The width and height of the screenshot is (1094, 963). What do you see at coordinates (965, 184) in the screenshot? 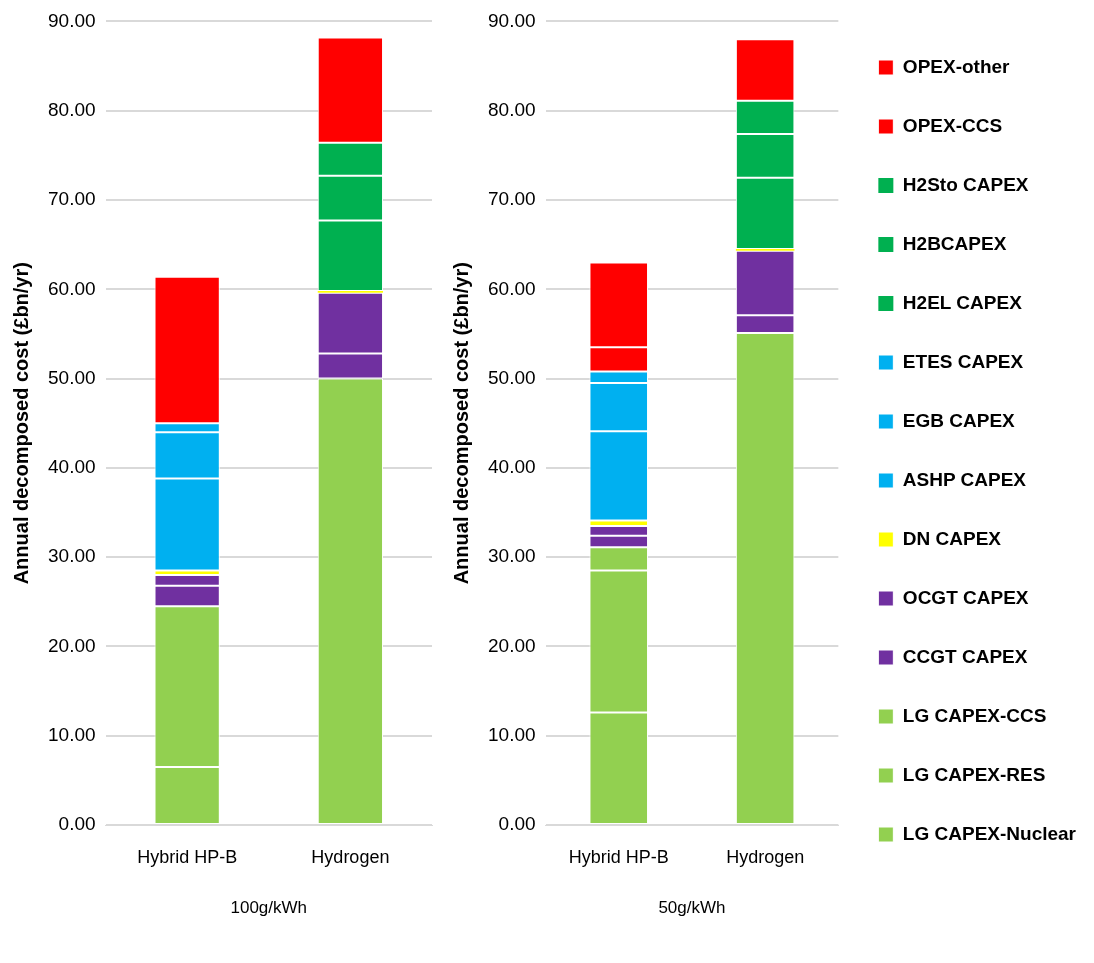
I see `legend-label: H2Sto CAPEX` at bounding box center [965, 184].